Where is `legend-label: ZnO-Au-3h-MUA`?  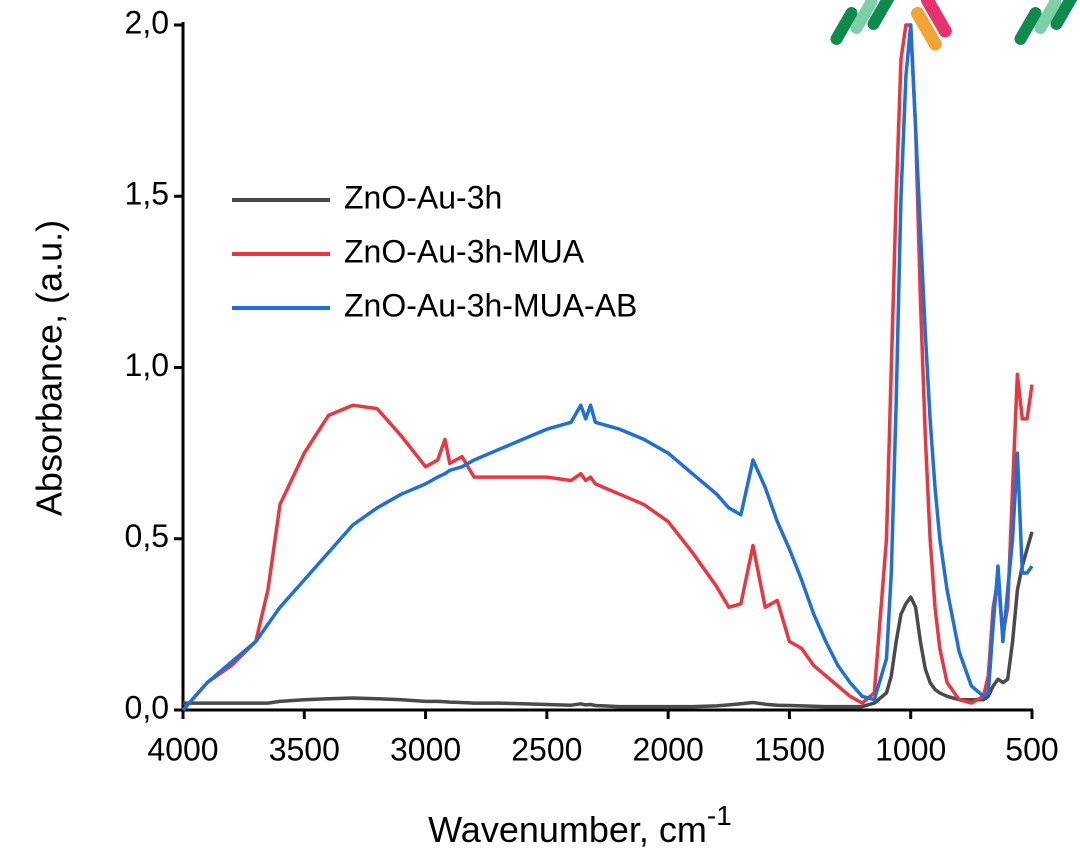
legend-label: ZnO-Au-3h-MUA is located at coordinates (464, 251).